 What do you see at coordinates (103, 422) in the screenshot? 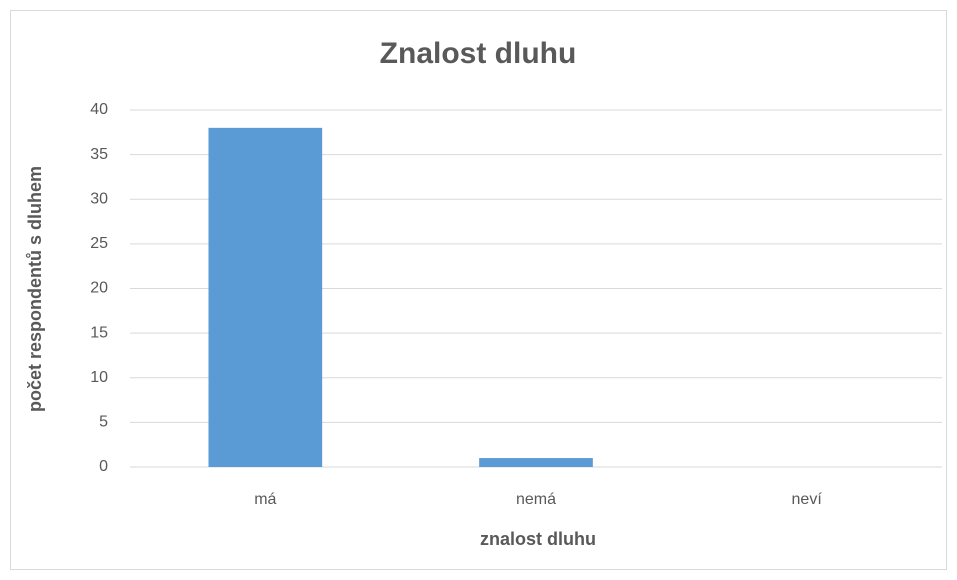
I see `y-tick-label: 5` at bounding box center [103, 422].